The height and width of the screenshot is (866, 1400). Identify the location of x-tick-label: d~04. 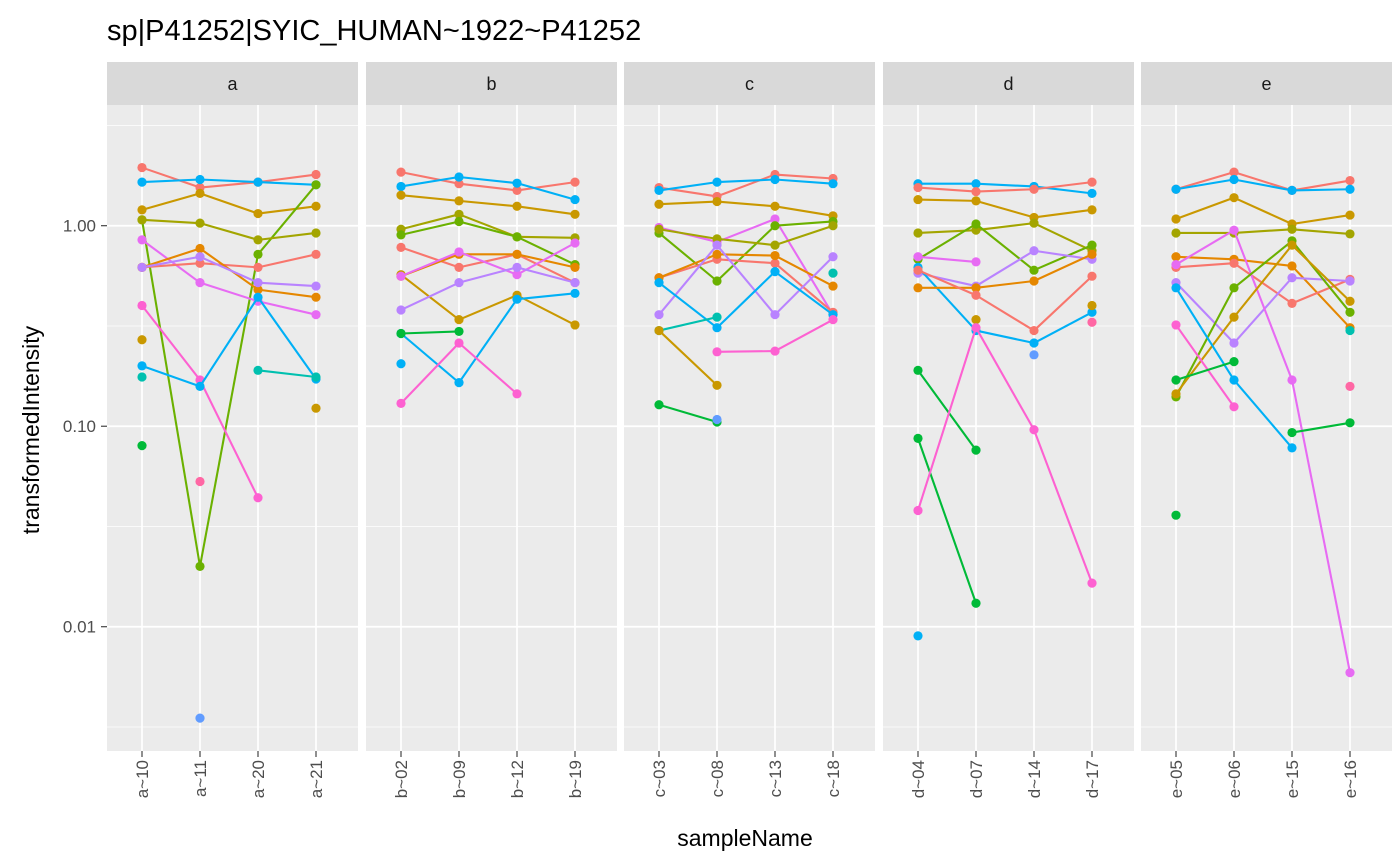
(918, 779).